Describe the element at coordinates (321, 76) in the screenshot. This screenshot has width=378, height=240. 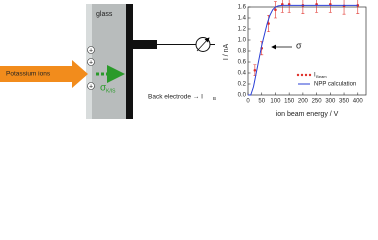
I see `legend-label-sub: Beam` at that location.